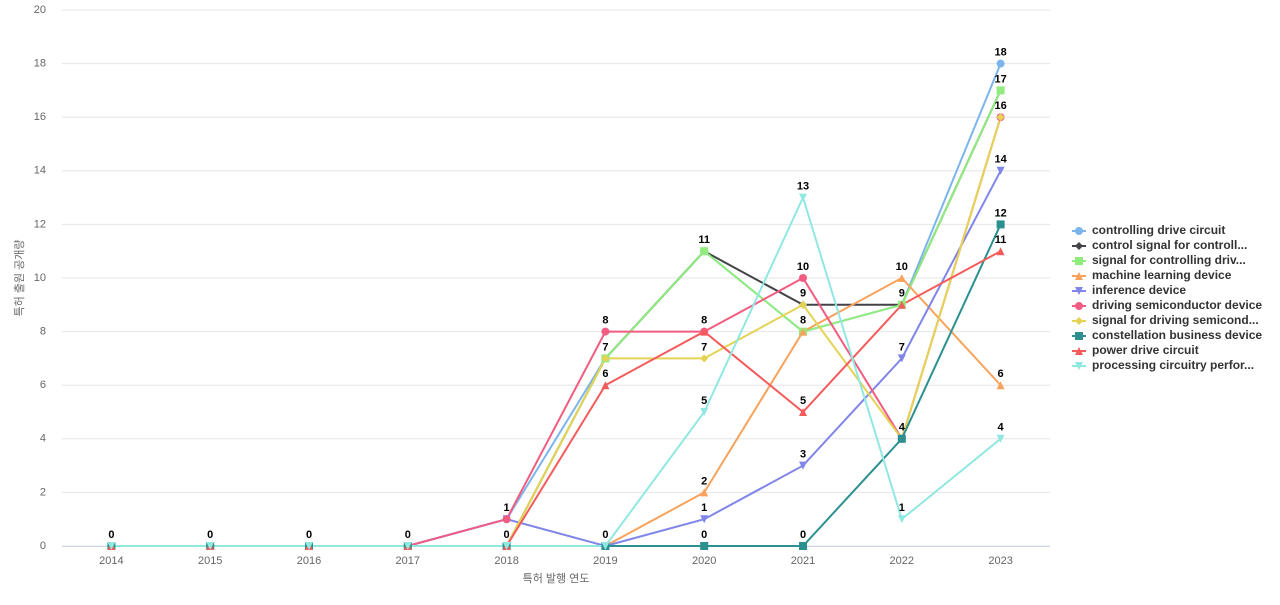 The width and height of the screenshot is (1280, 605). What do you see at coordinates (1000, 53) in the screenshot?
I see `data-label: 18` at bounding box center [1000, 53].